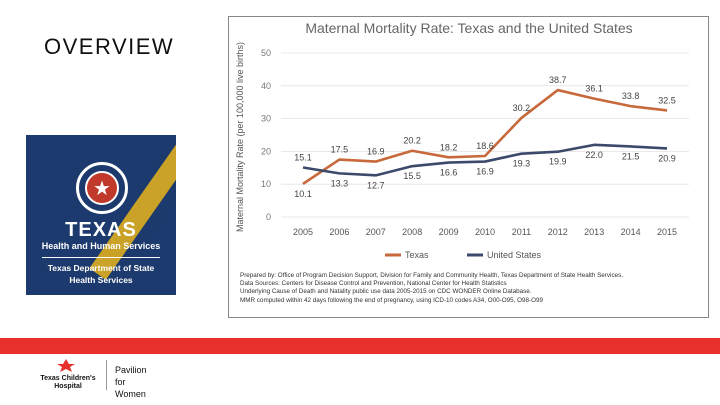 This screenshot has width=720, height=405. I want to click on y-tick-label: 30, so click(266, 119).